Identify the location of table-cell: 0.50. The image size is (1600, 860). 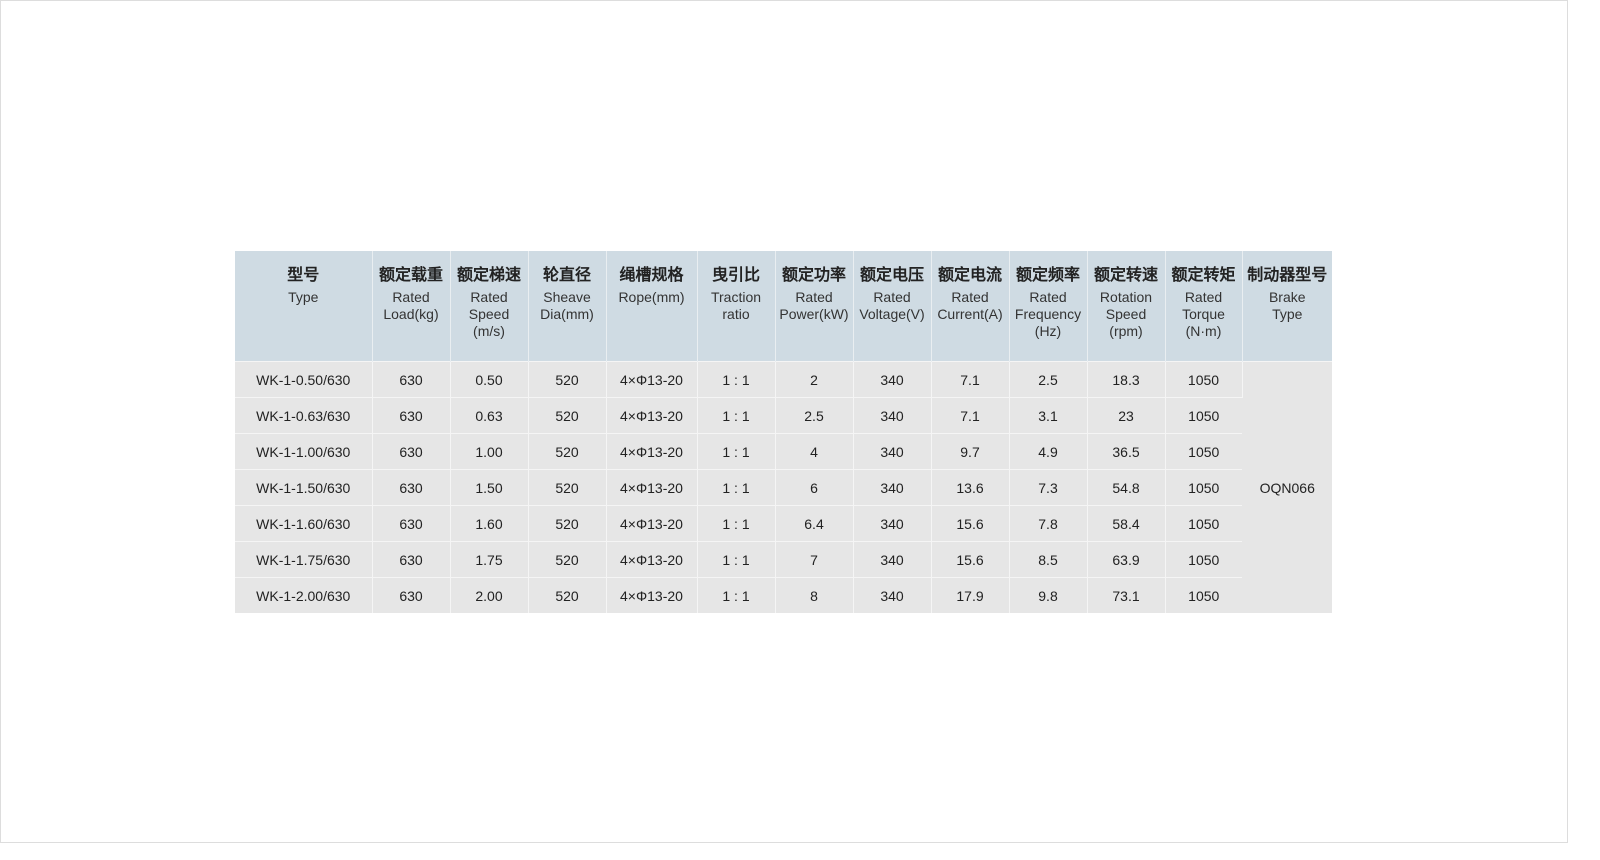
(489, 379).